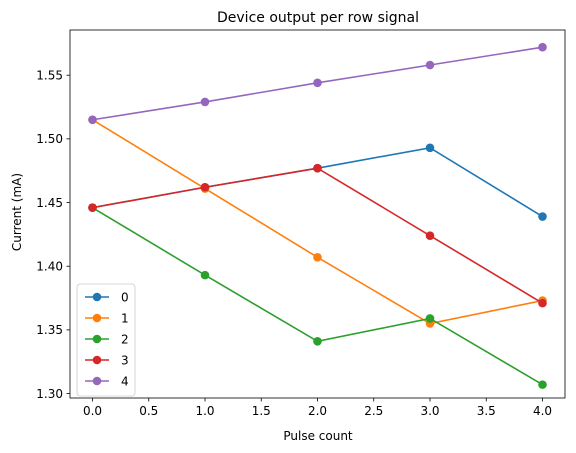 The width and height of the screenshot is (576, 453). I want to click on y-tick-label: 1.35, so click(49, 330).